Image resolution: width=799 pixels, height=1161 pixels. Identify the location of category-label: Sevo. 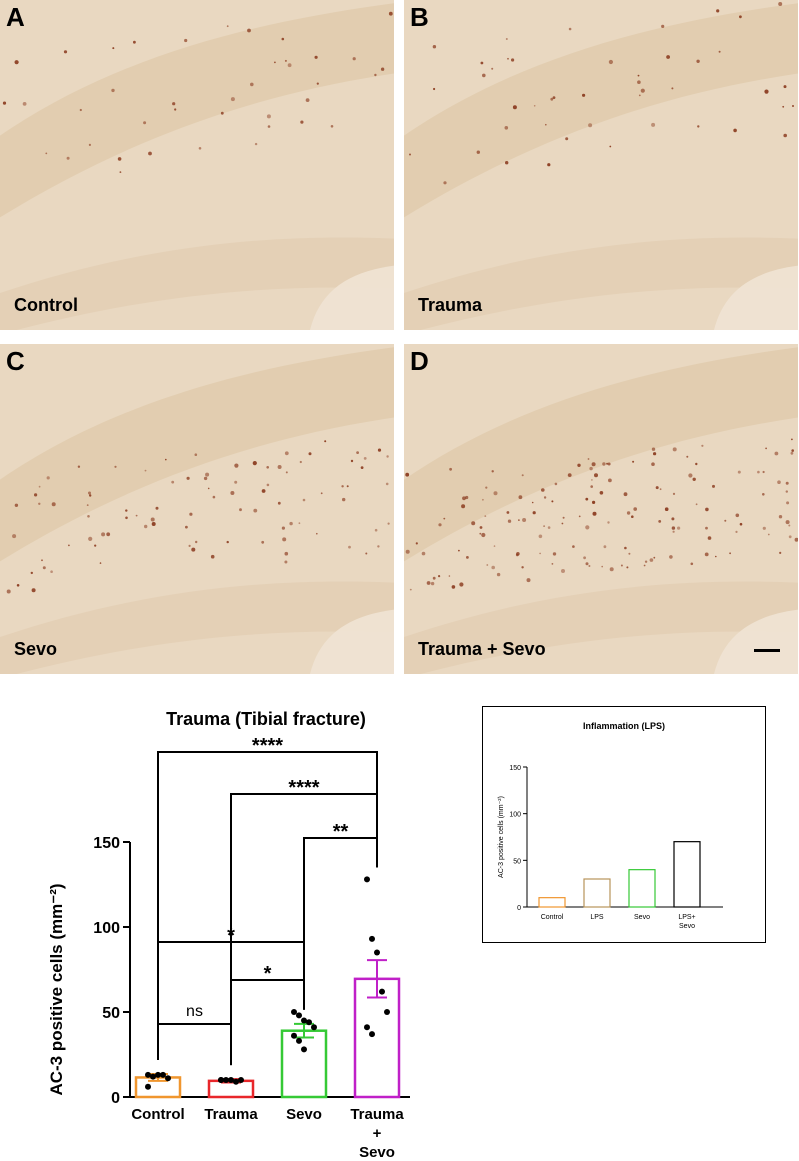
(377, 1152).